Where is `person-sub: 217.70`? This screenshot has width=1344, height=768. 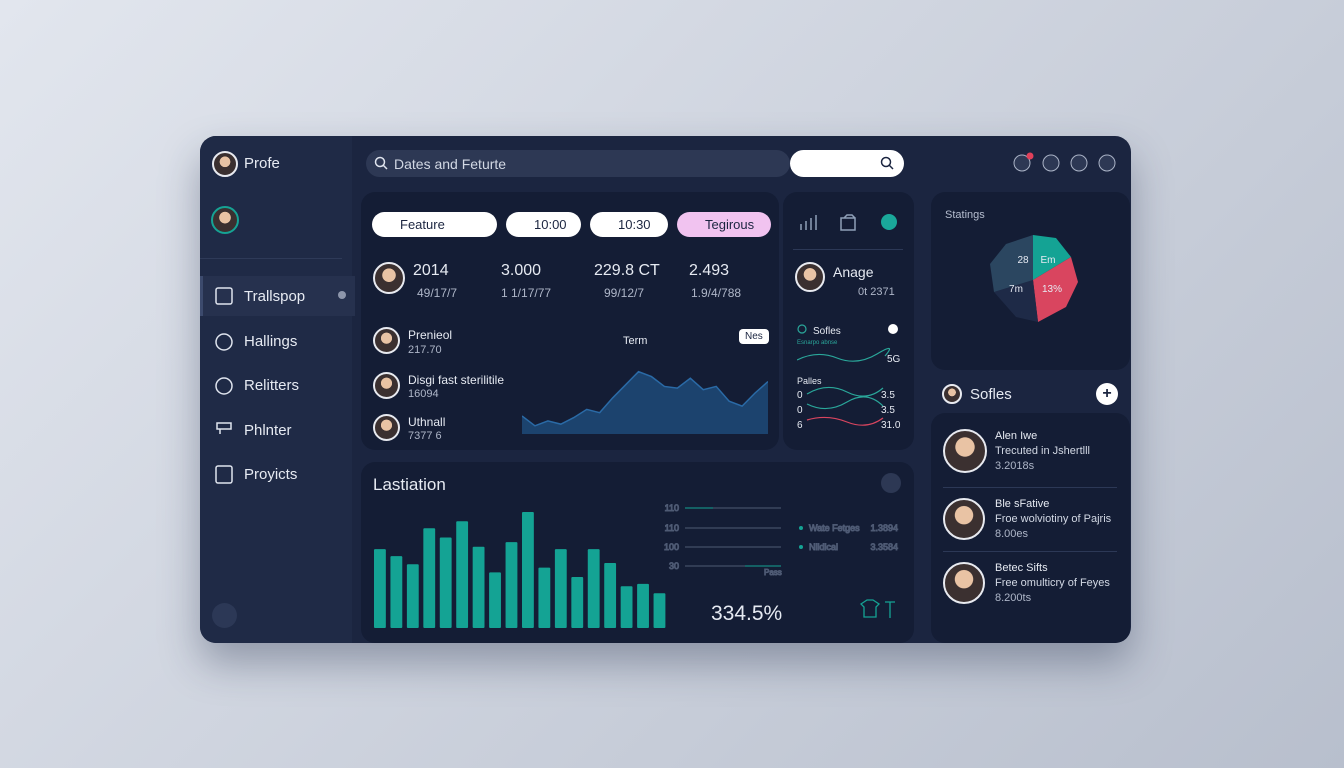
person-sub: 217.70 is located at coordinates (425, 350).